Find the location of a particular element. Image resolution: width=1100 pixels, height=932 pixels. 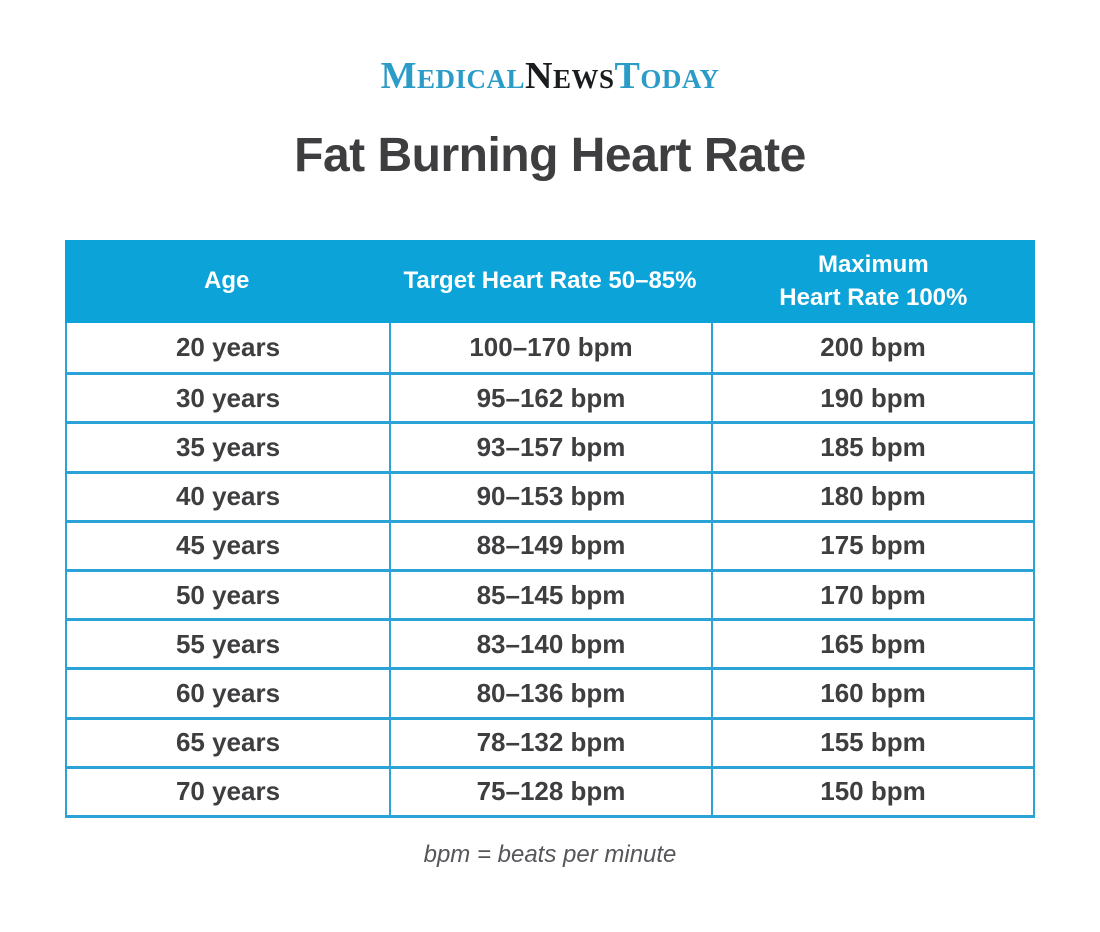

target-rate-cell: 85–145 bpm is located at coordinates (550, 595).